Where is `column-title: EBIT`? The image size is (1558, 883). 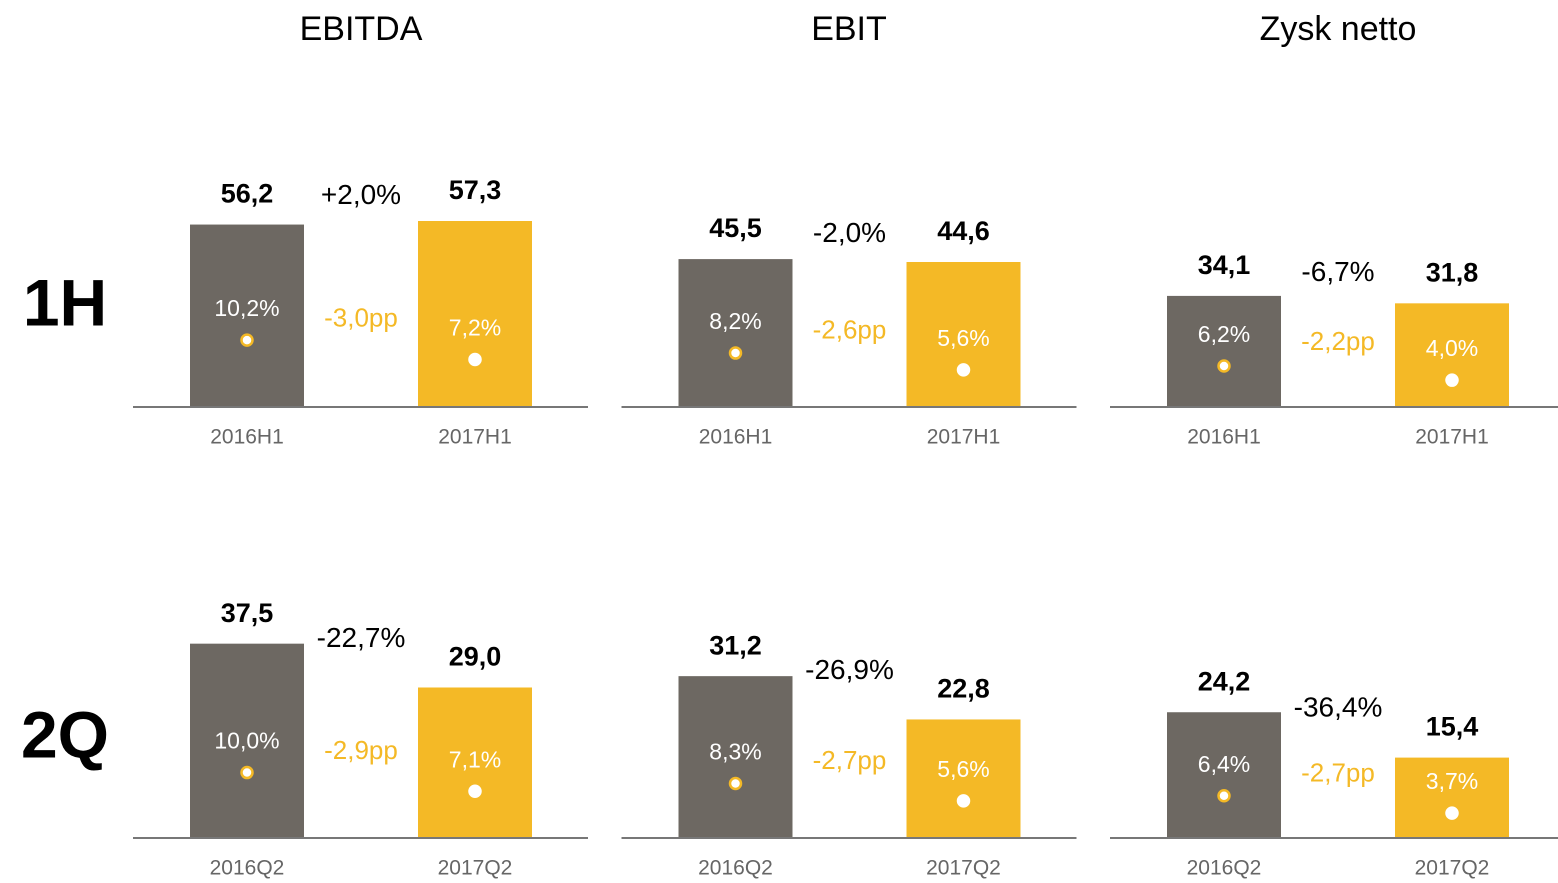
column-title: EBIT is located at coordinates (849, 29).